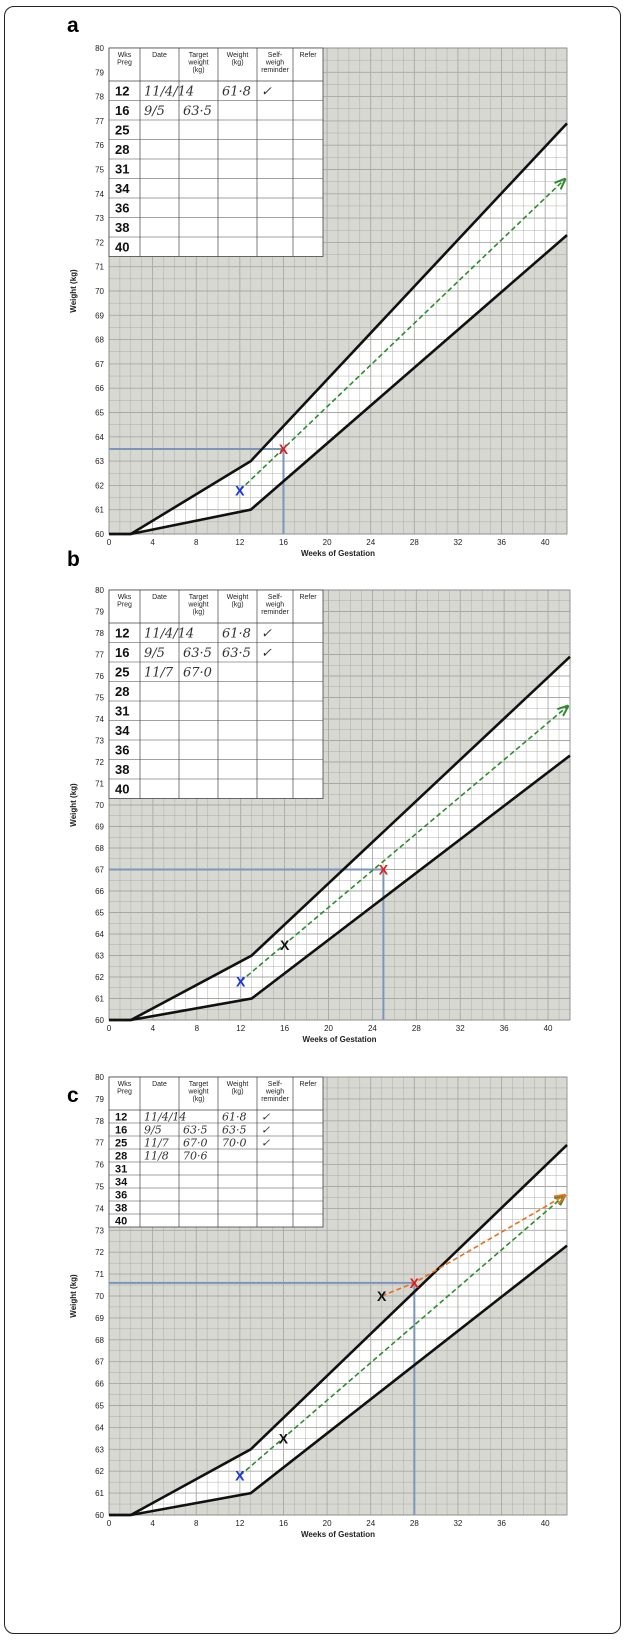 The image size is (627, 1640). I want to click on table-background, so click(216, 1152).